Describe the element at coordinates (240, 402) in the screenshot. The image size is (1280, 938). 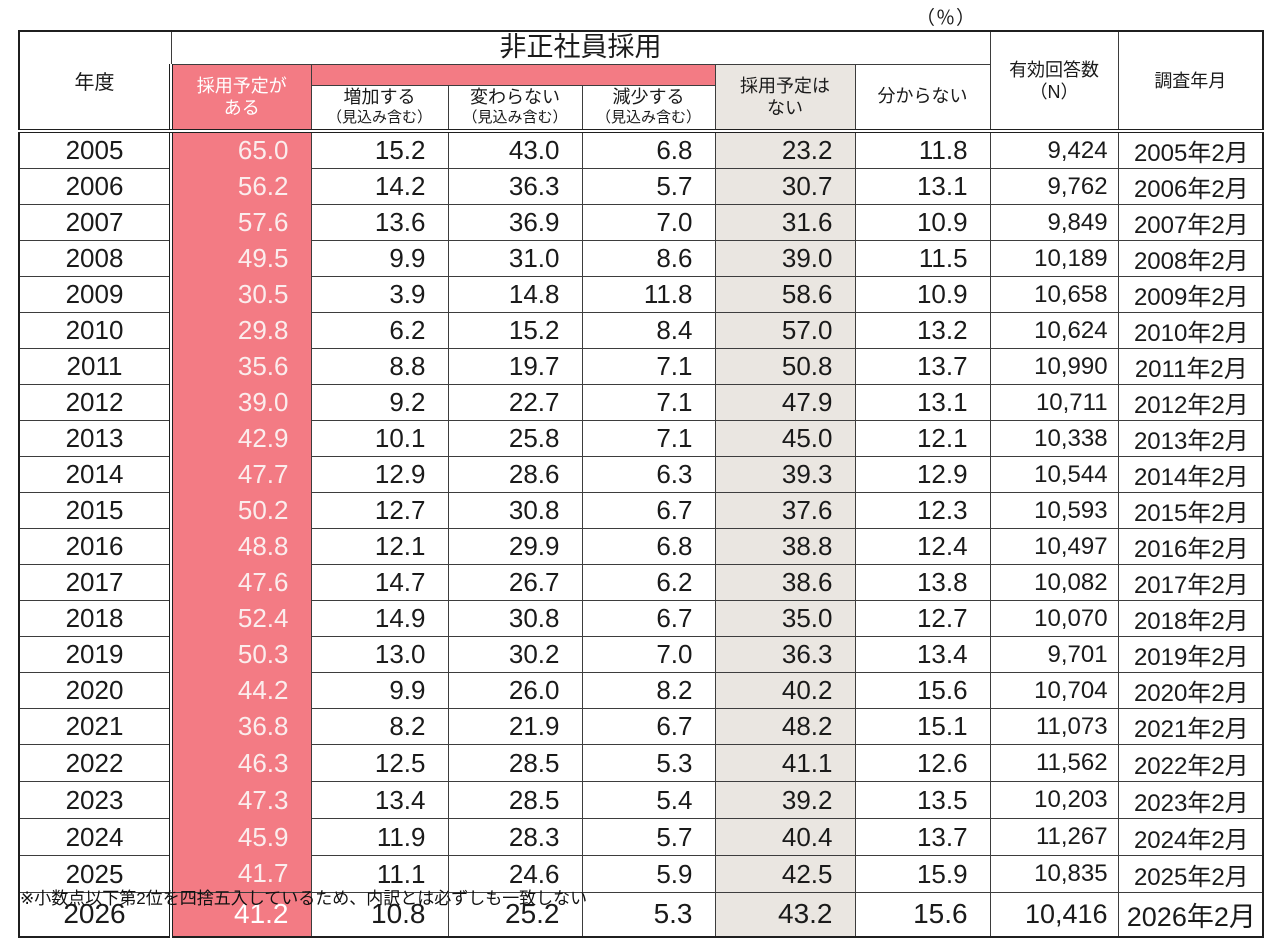
I see `cell-plan-yes: 39.0` at that location.